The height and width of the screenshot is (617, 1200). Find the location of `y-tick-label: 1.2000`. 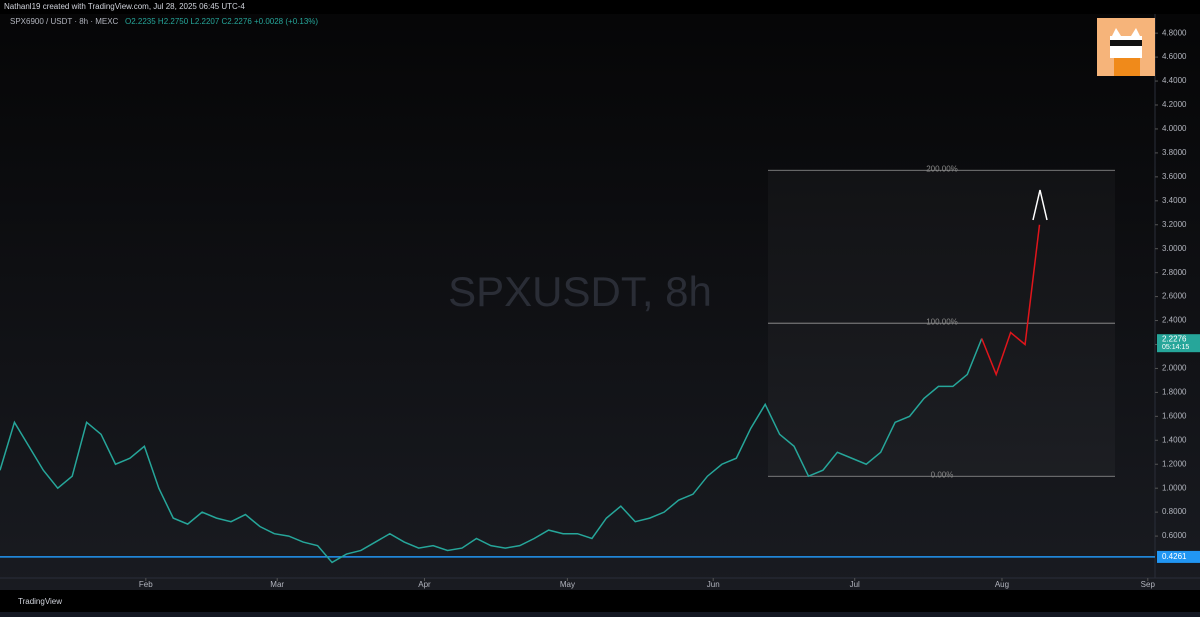

y-tick-label: 1.2000 is located at coordinates (1174, 463).